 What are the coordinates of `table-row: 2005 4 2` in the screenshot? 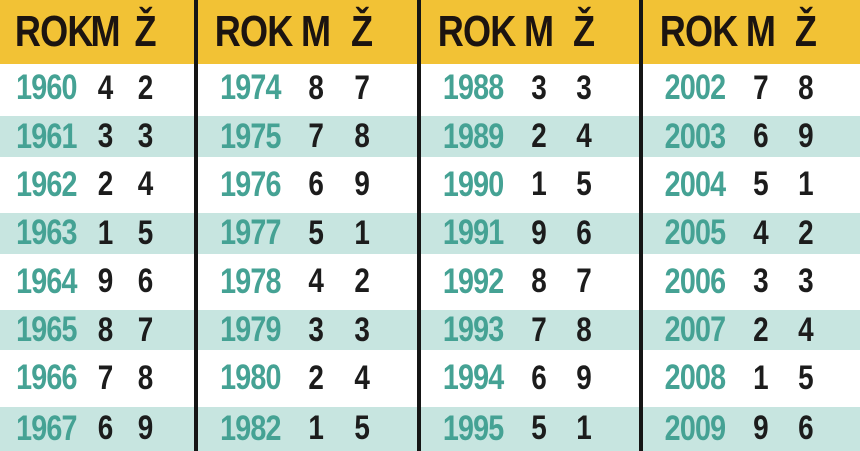 It's located at (751, 233).